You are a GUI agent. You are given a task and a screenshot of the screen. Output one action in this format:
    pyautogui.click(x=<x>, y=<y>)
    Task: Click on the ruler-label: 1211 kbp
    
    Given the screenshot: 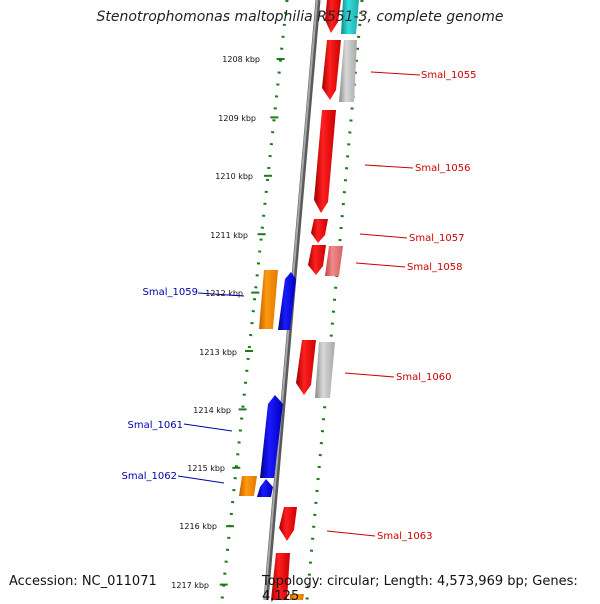 What is the action you would take?
    pyautogui.click(x=229, y=235)
    